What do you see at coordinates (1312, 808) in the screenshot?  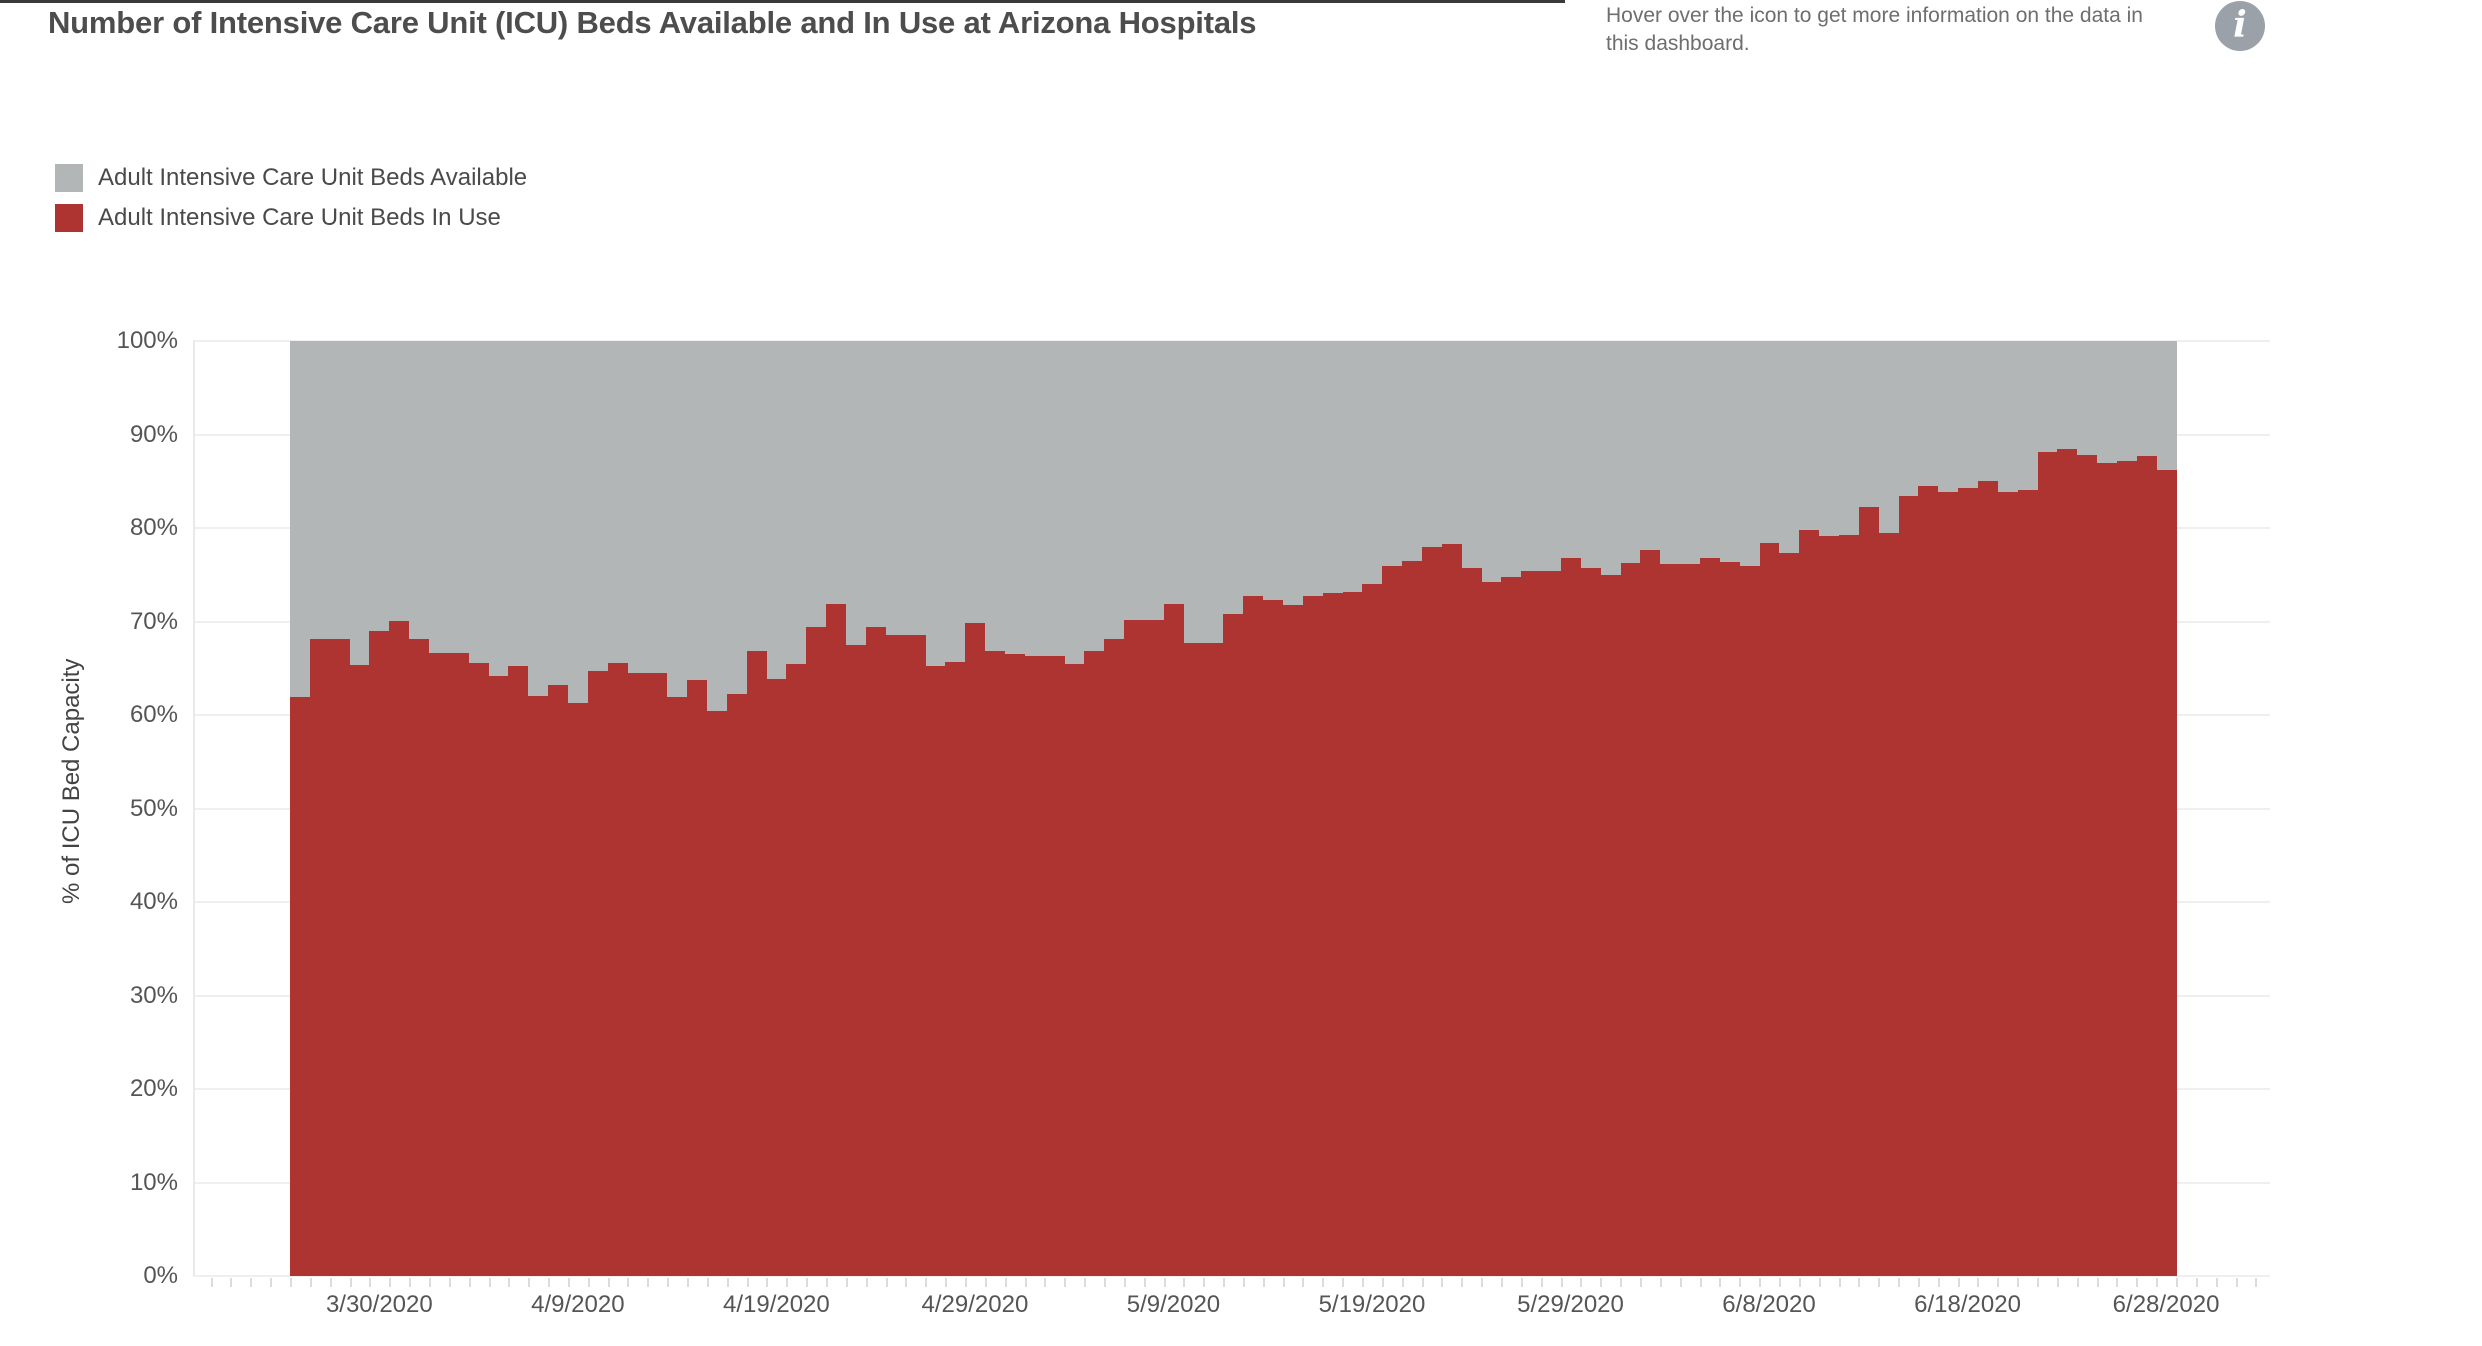 I see `bar-5/16/2020` at bounding box center [1312, 808].